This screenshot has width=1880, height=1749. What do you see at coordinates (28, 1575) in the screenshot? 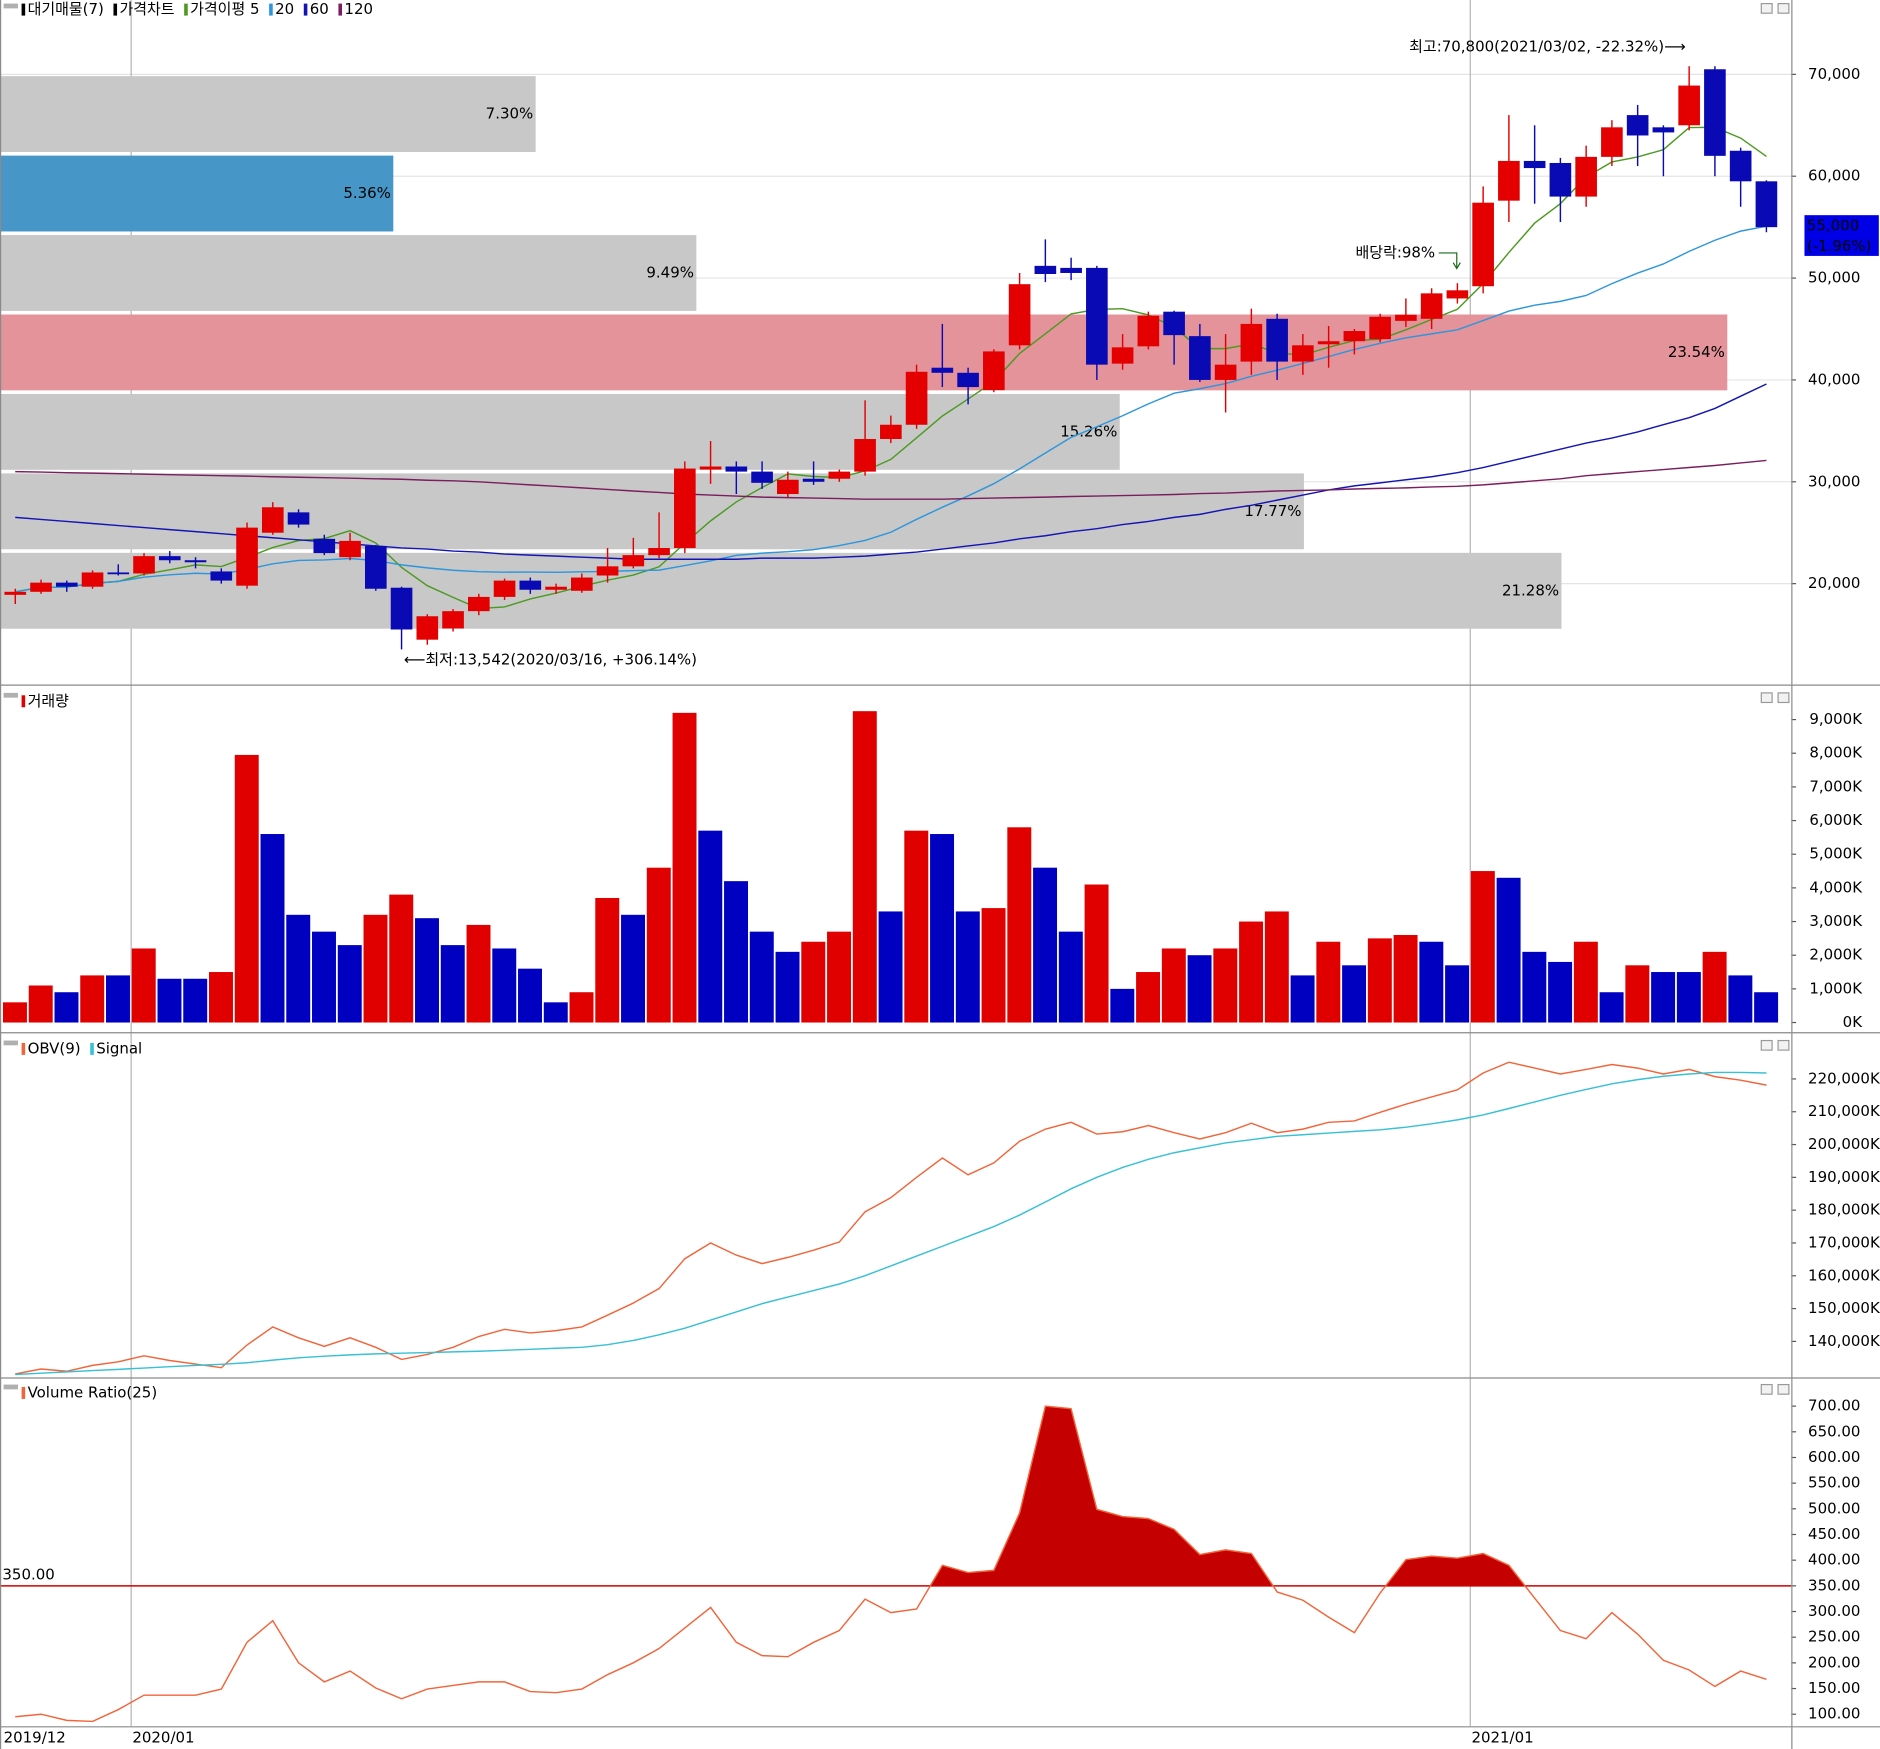
I see `threshold-label: 350.00` at bounding box center [28, 1575].